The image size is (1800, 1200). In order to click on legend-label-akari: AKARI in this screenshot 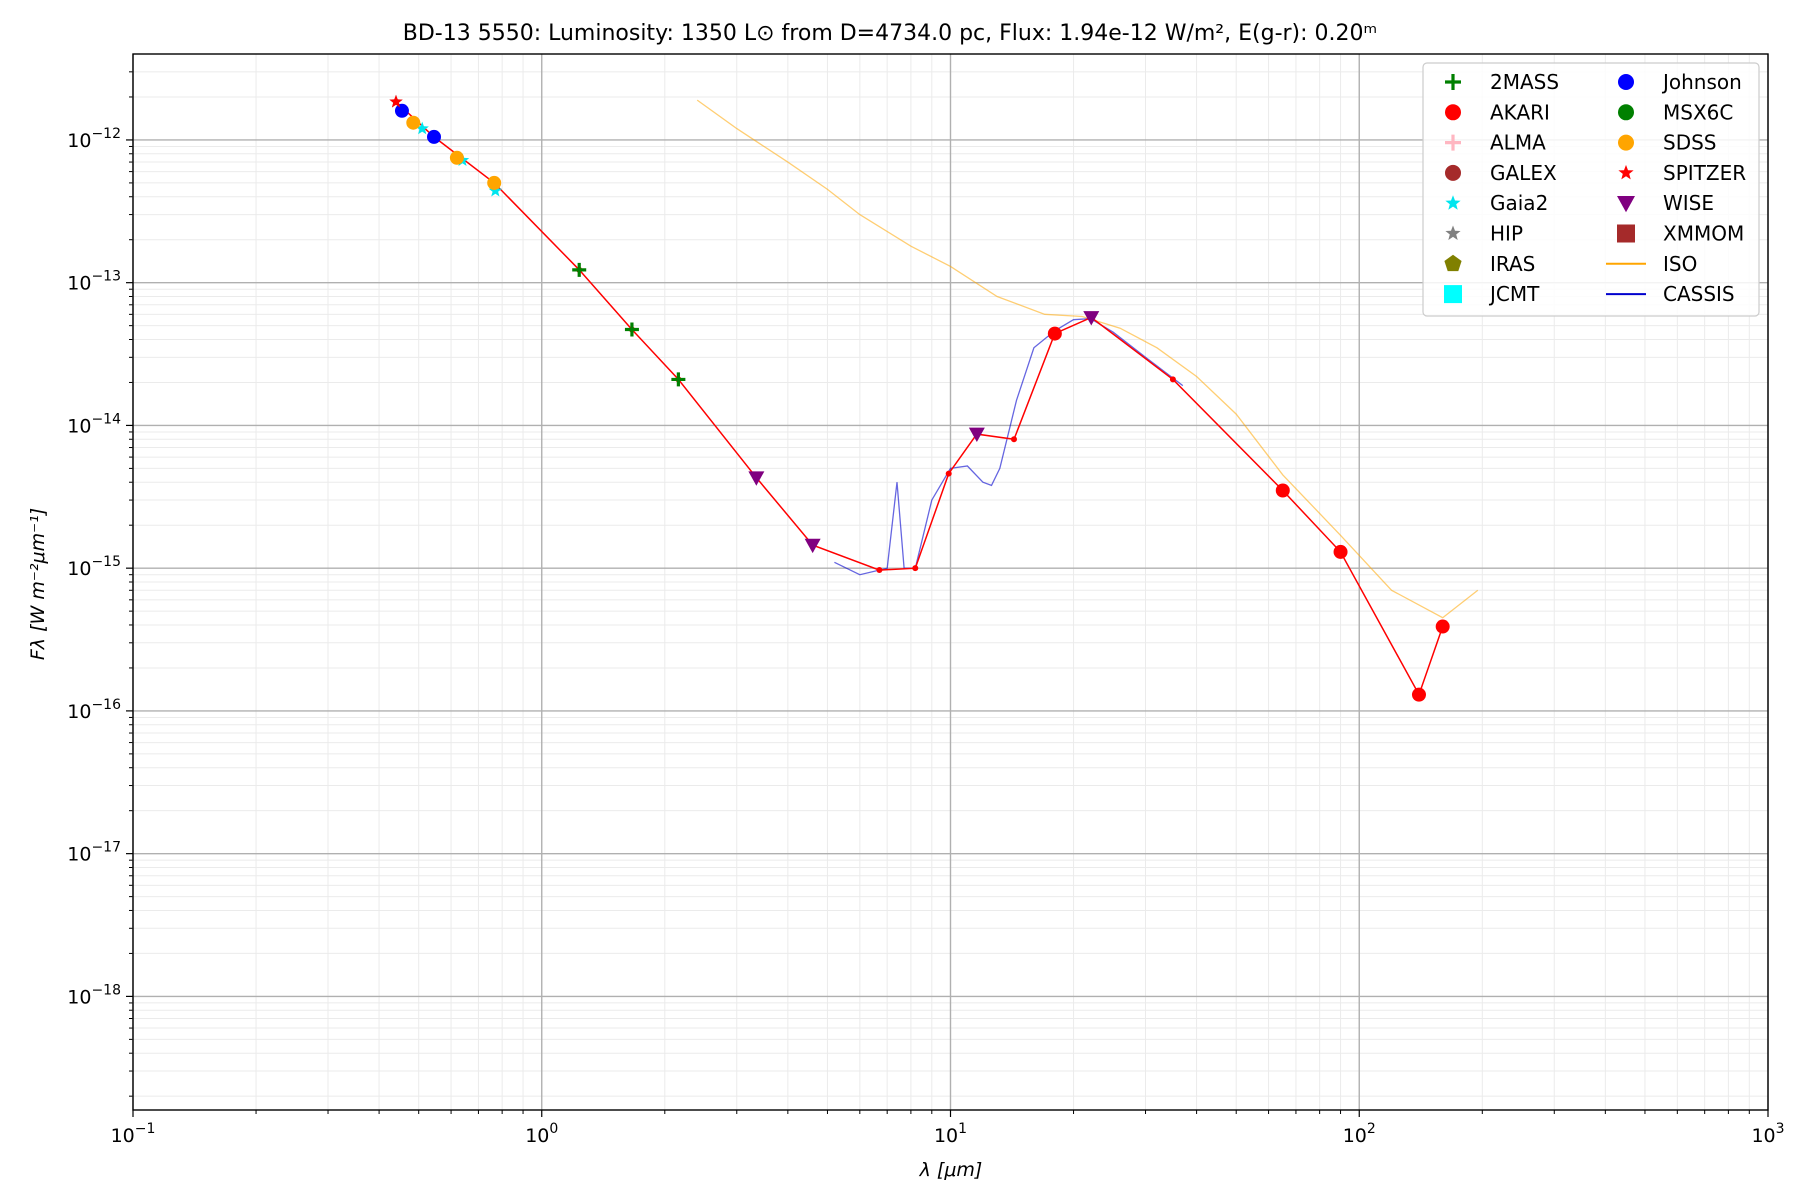, I will do `click(1520, 112)`.